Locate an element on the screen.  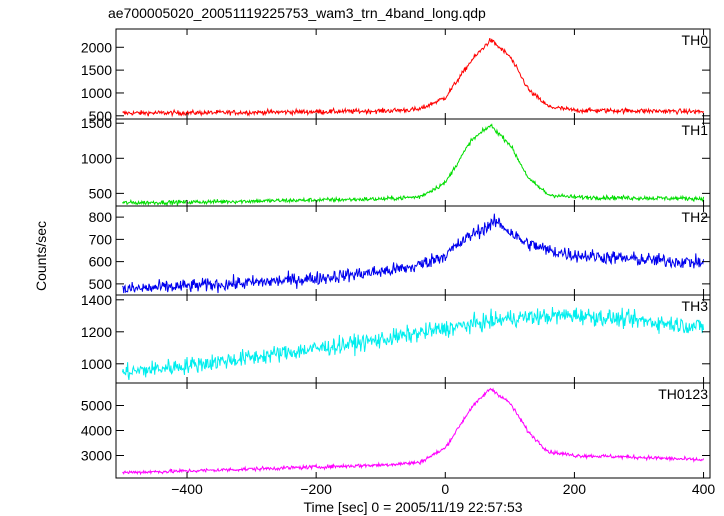
panel-label: TH1 is located at coordinates (695, 130).